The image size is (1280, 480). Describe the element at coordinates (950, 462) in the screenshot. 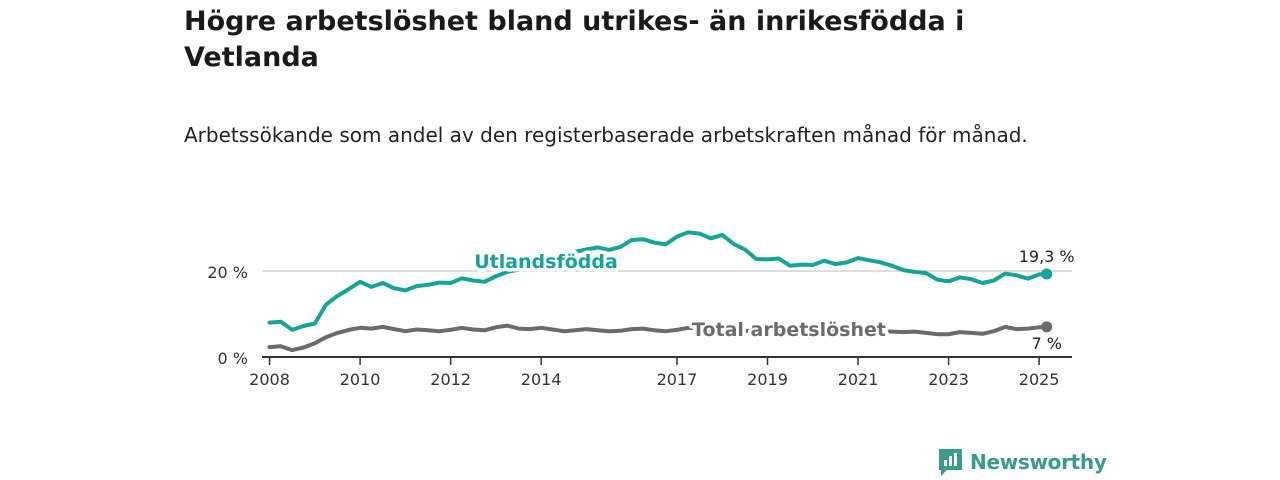

I see `newsworthy-logo-icon` at that location.